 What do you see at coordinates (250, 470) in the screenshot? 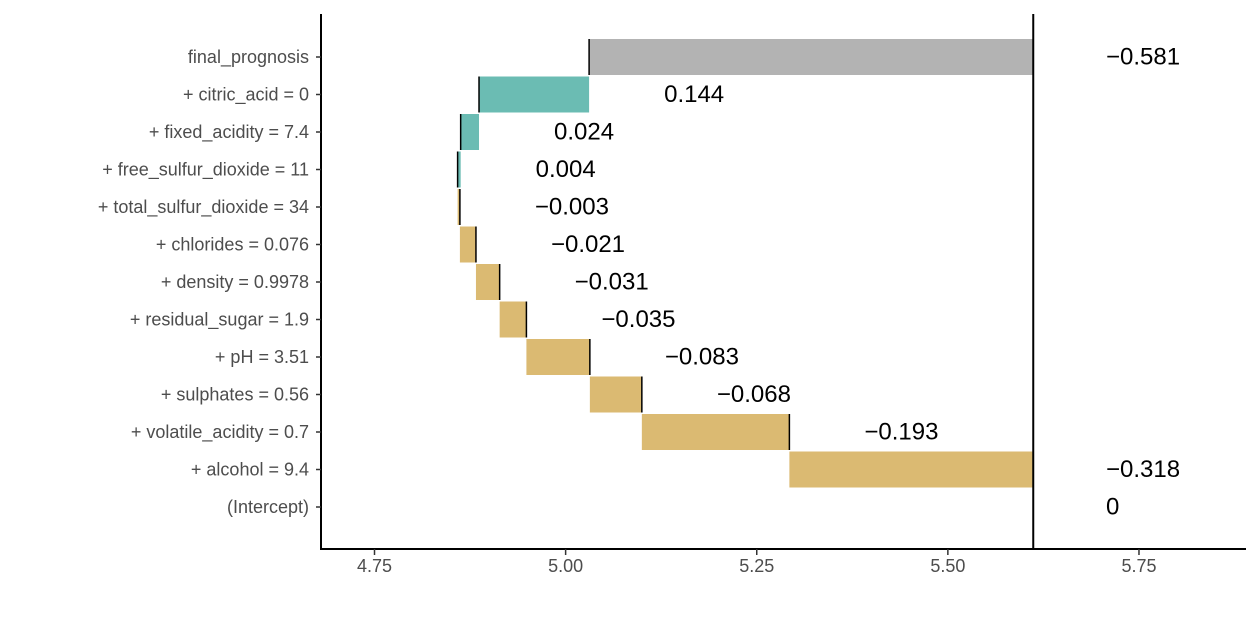
I see `y-tick-label: + alcohol = 9.4` at bounding box center [250, 470].